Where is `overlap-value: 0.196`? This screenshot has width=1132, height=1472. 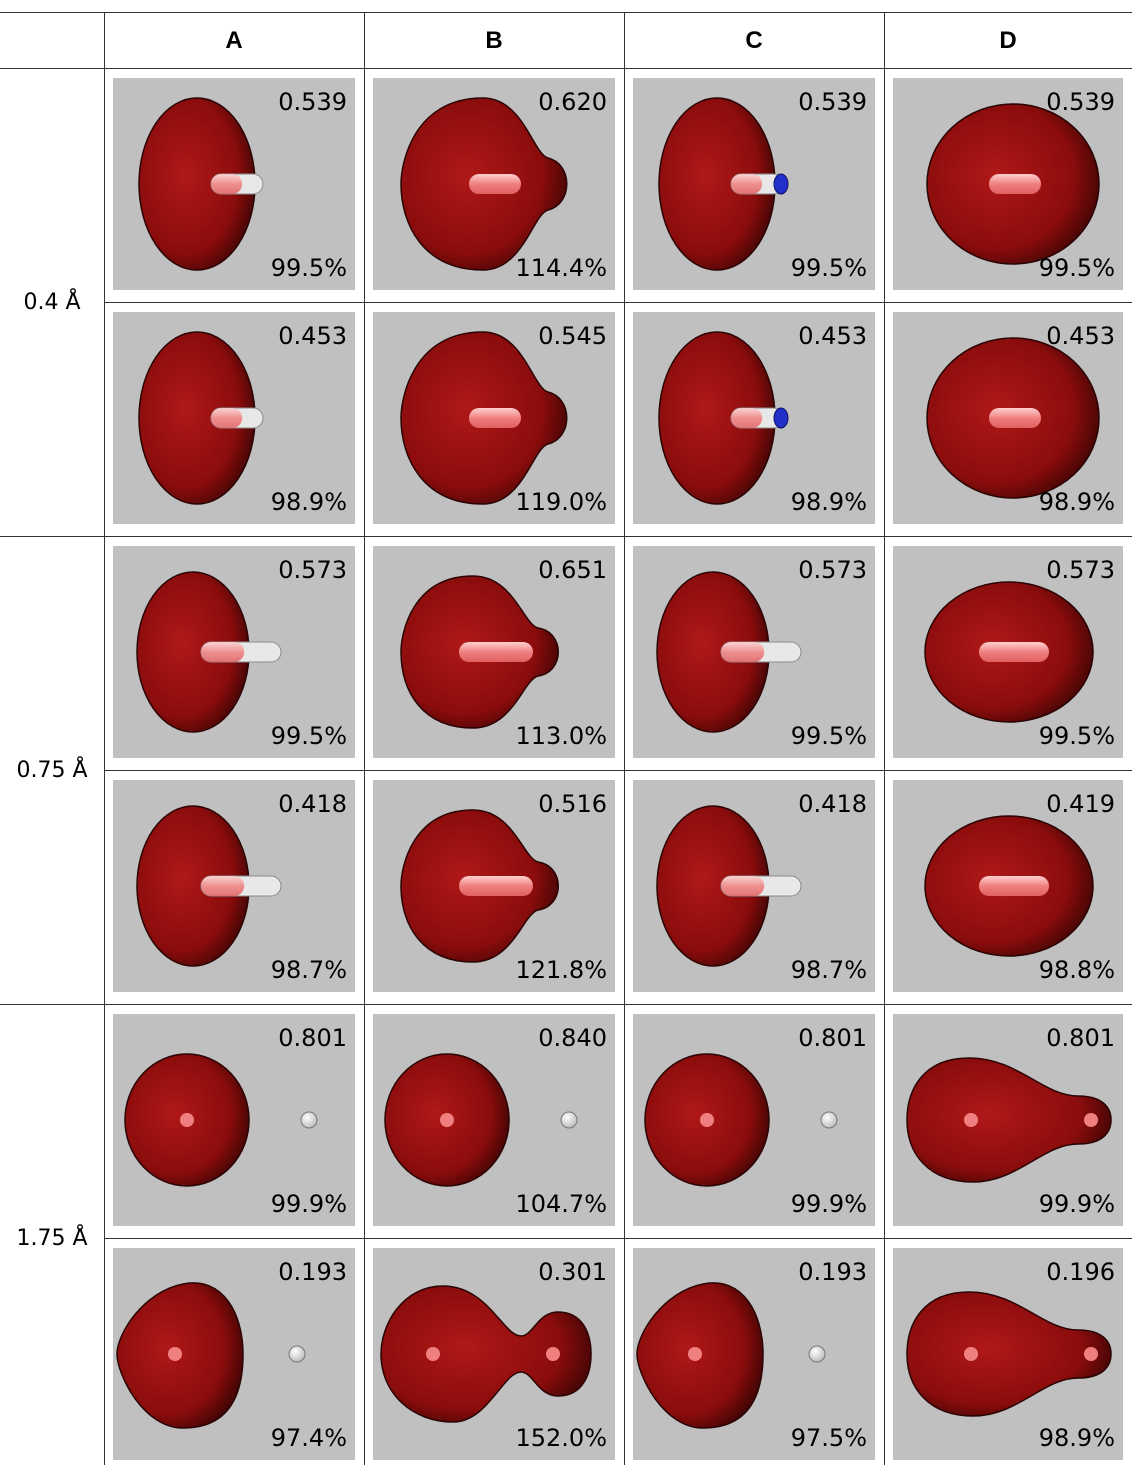 overlap-value: 0.196 is located at coordinates (1080, 1272).